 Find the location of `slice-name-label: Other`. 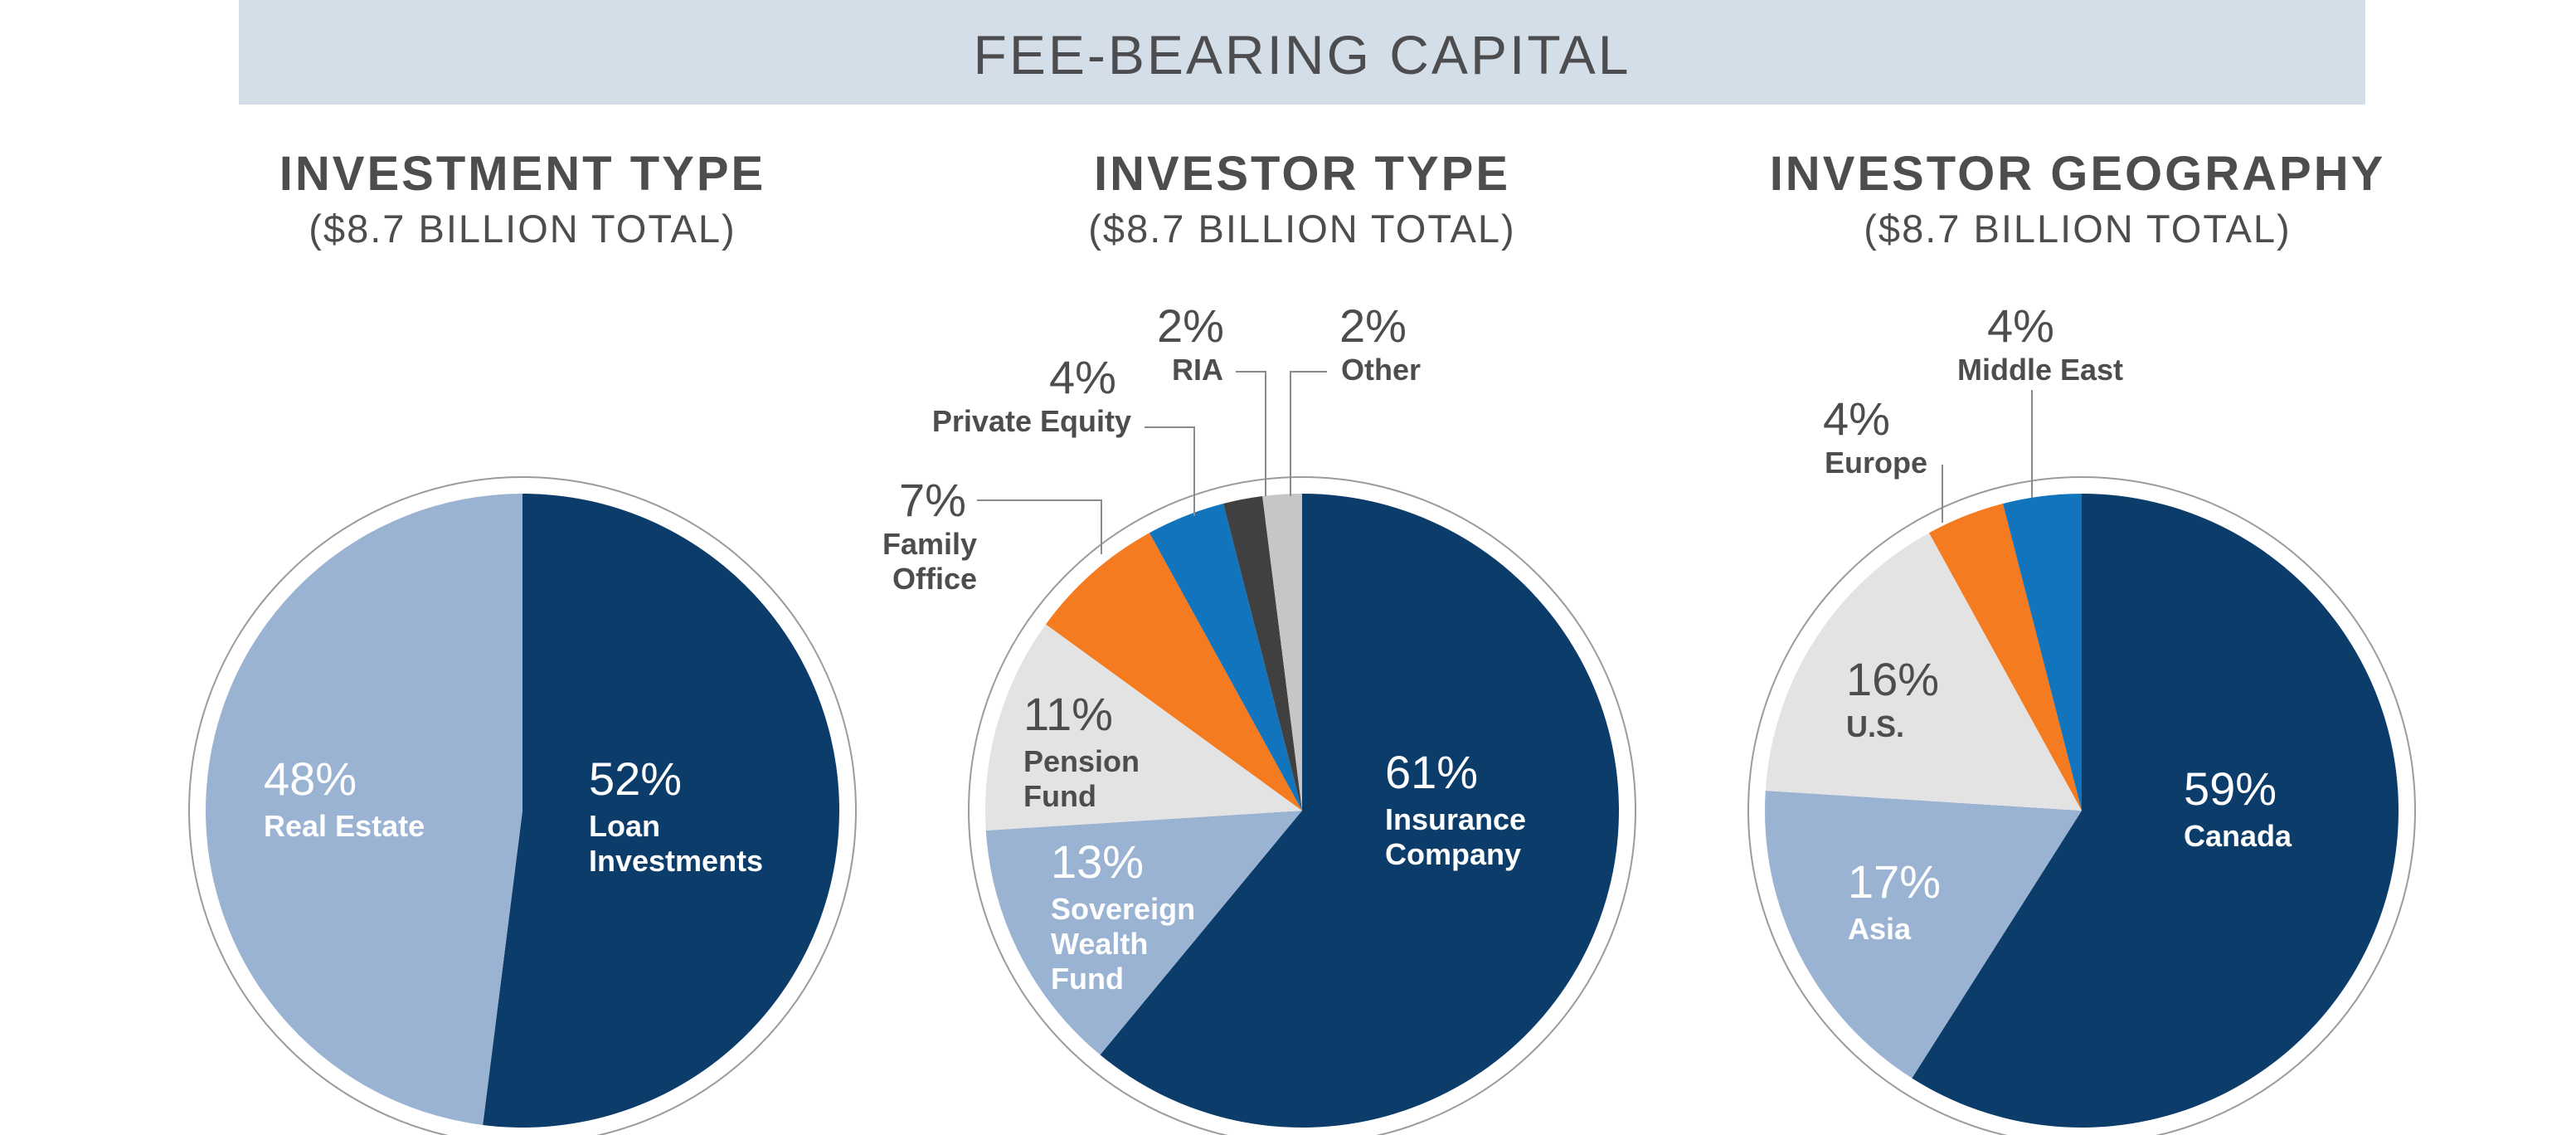

slice-name-label: Other is located at coordinates (1381, 370).